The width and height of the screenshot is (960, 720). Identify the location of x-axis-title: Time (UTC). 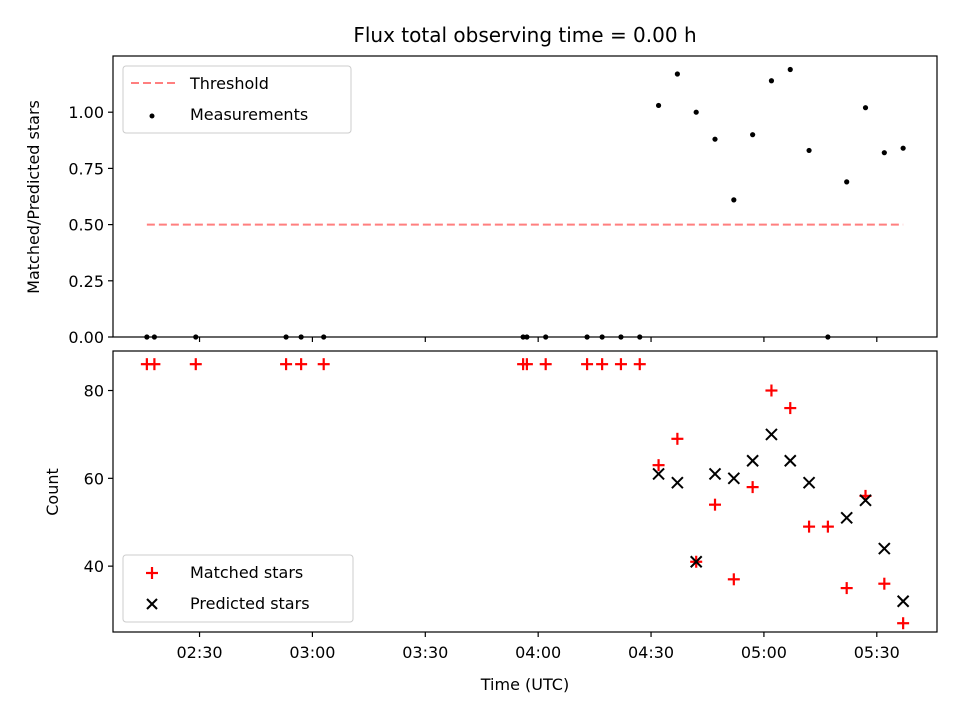
(524, 684).